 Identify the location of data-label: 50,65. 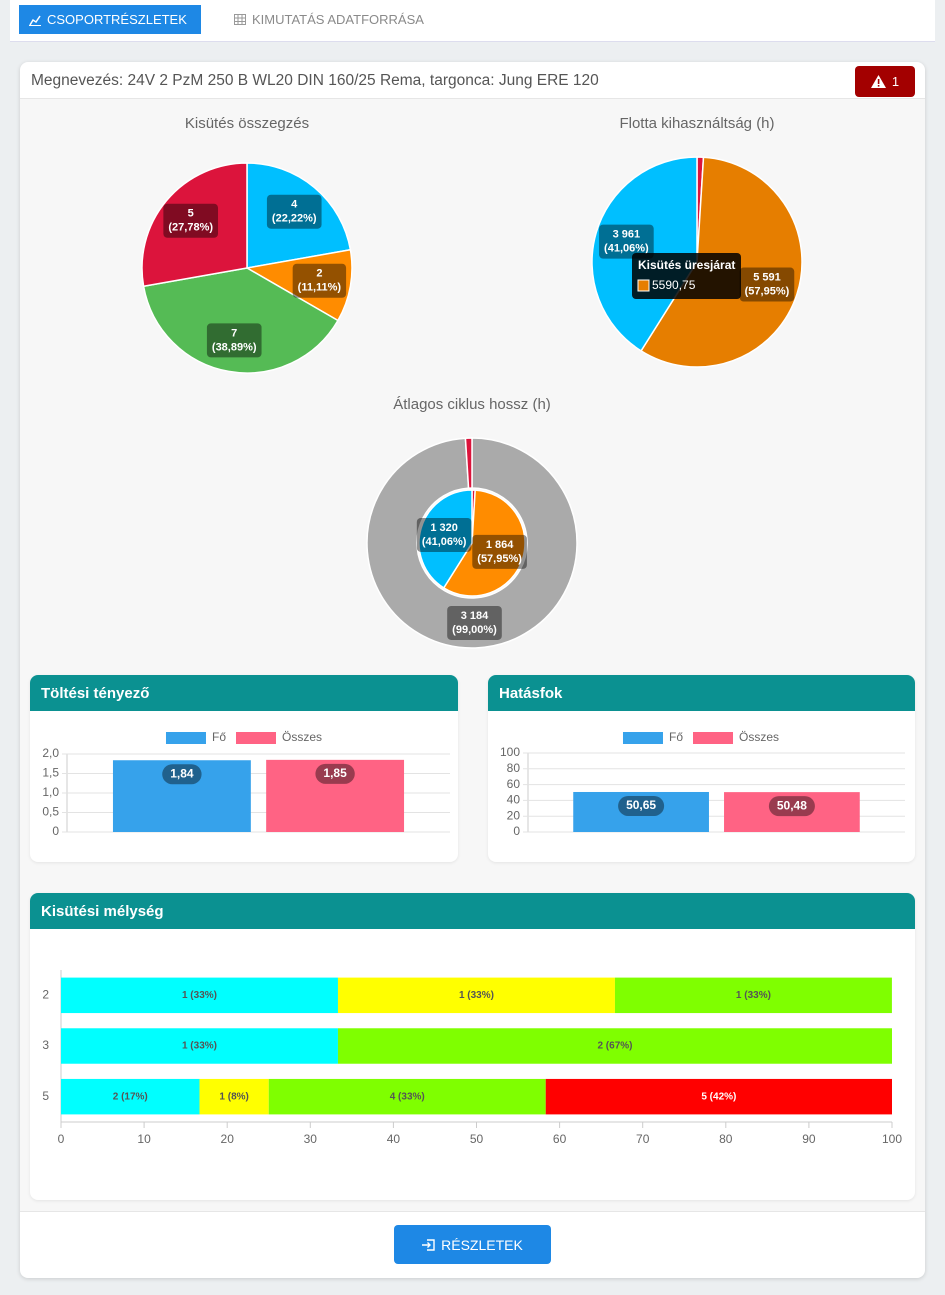
(641, 805).